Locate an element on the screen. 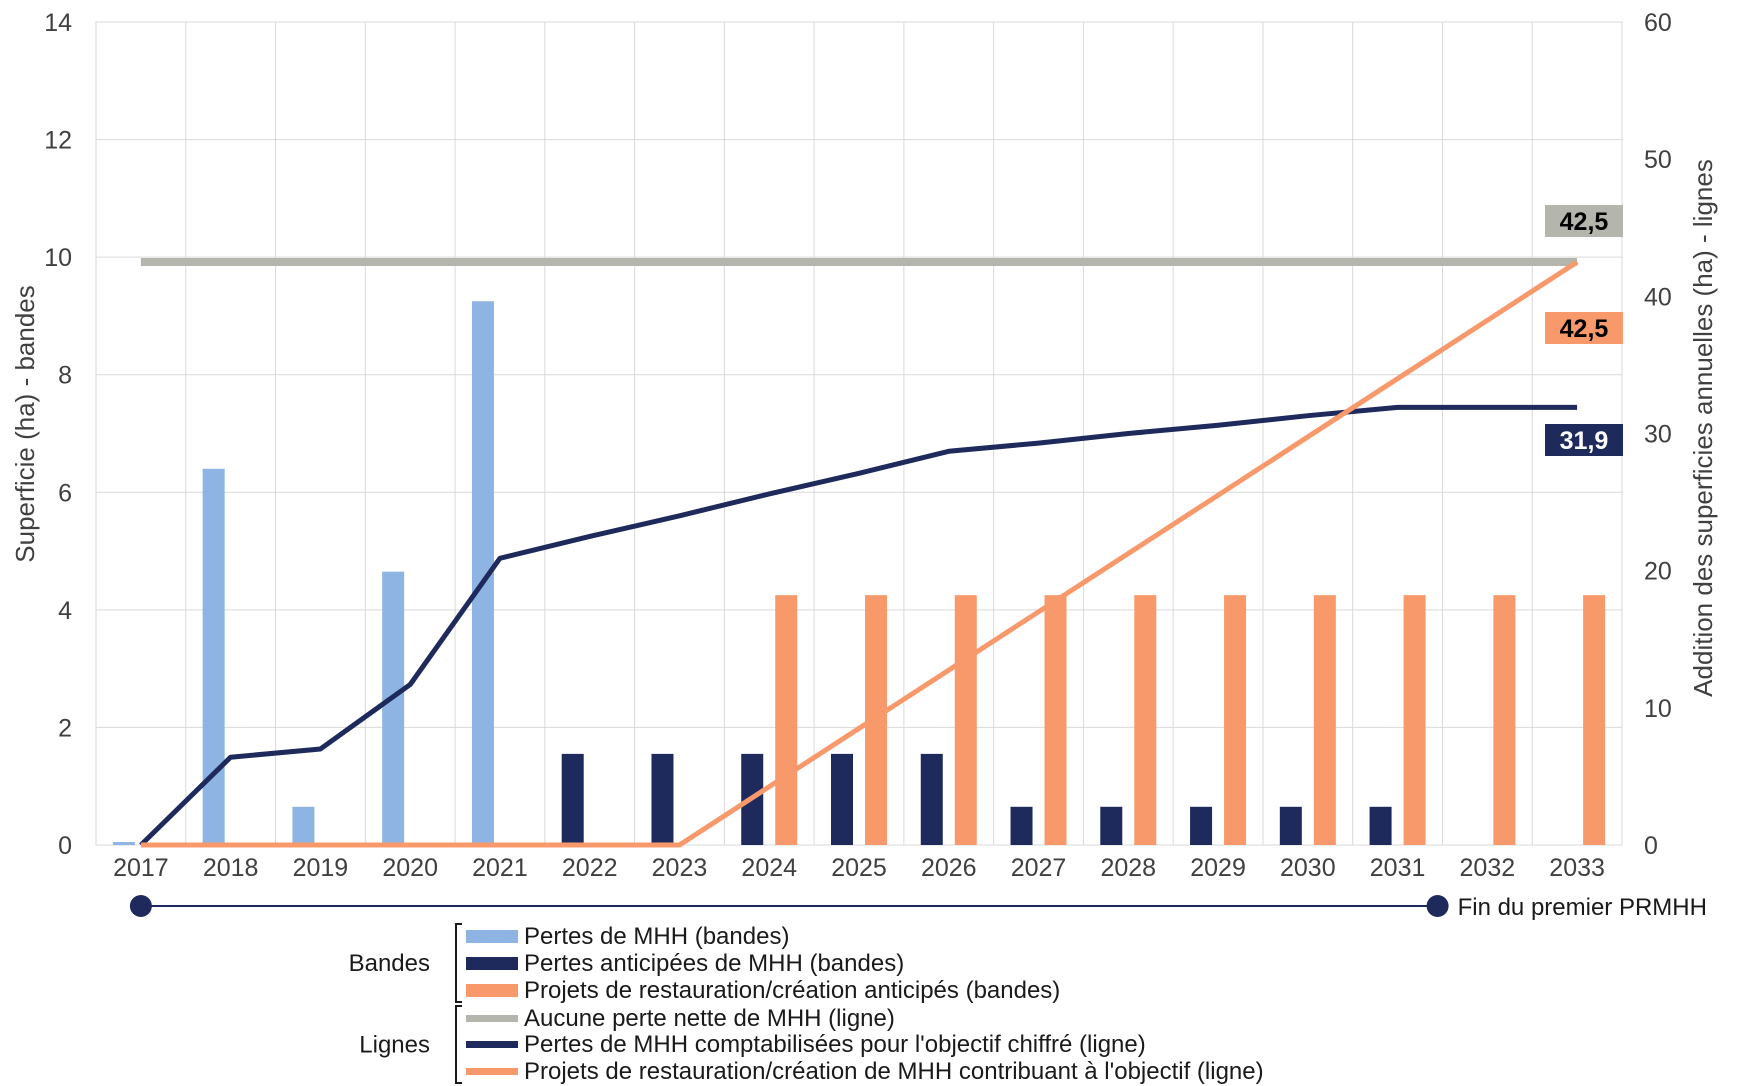  x-tick-label: 2027 is located at coordinates (1039, 868).